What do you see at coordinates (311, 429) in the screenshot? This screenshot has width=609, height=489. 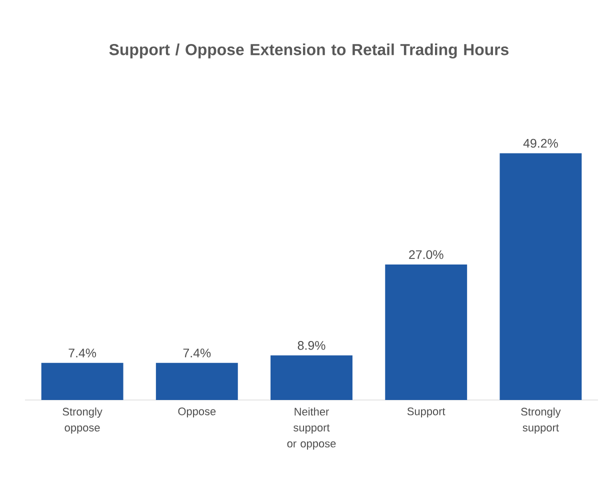 I see `x-tick-label: Neither support or oppose` at bounding box center [311, 429].